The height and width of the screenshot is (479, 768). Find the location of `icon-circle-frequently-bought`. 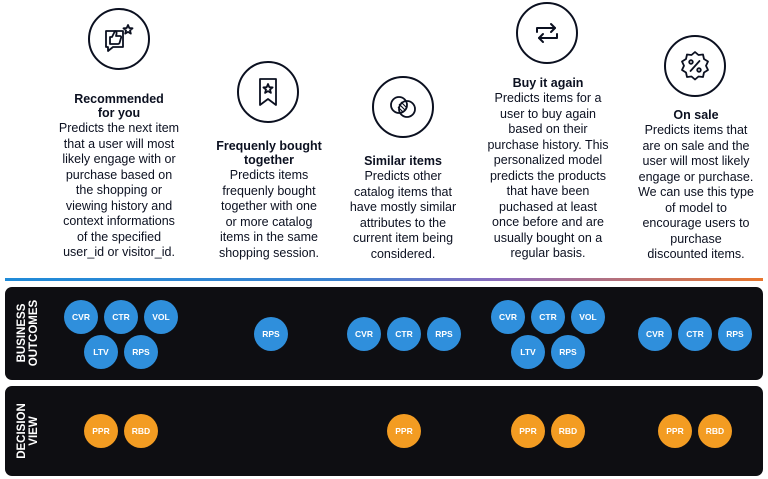

icon-circle-frequently-bought is located at coordinates (268, 92).